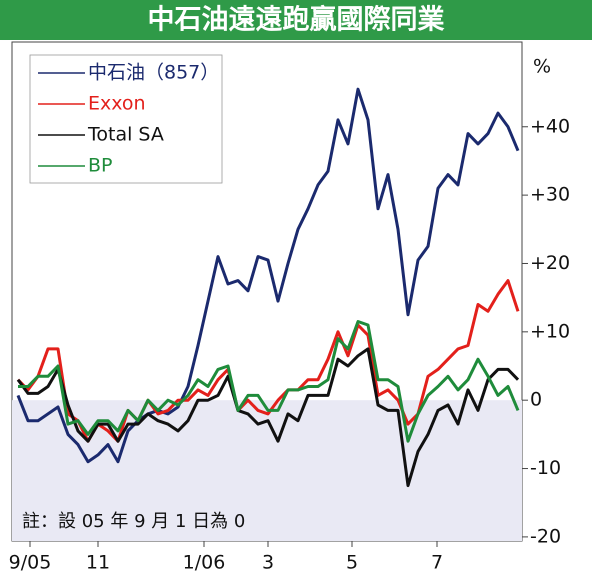 The height and width of the screenshot is (585, 592). What do you see at coordinates (536, 400) in the screenshot?
I see `y-tick-label: 0` at bounding box center [536, 400].